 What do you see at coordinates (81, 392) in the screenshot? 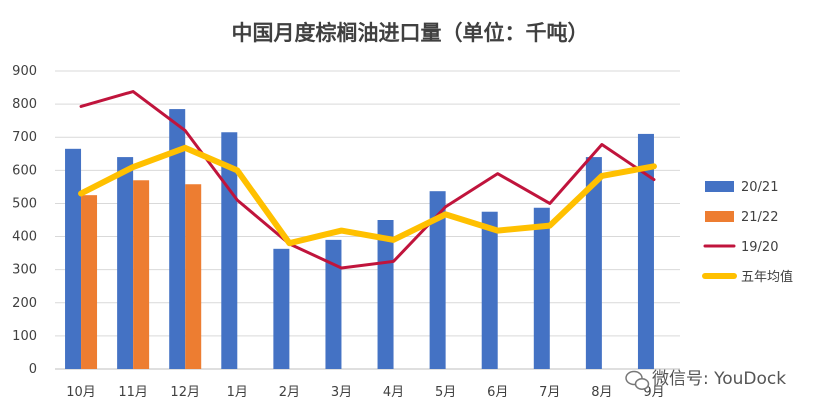
I see `x-tick-label: 10月` at bounding box center [81, 392].